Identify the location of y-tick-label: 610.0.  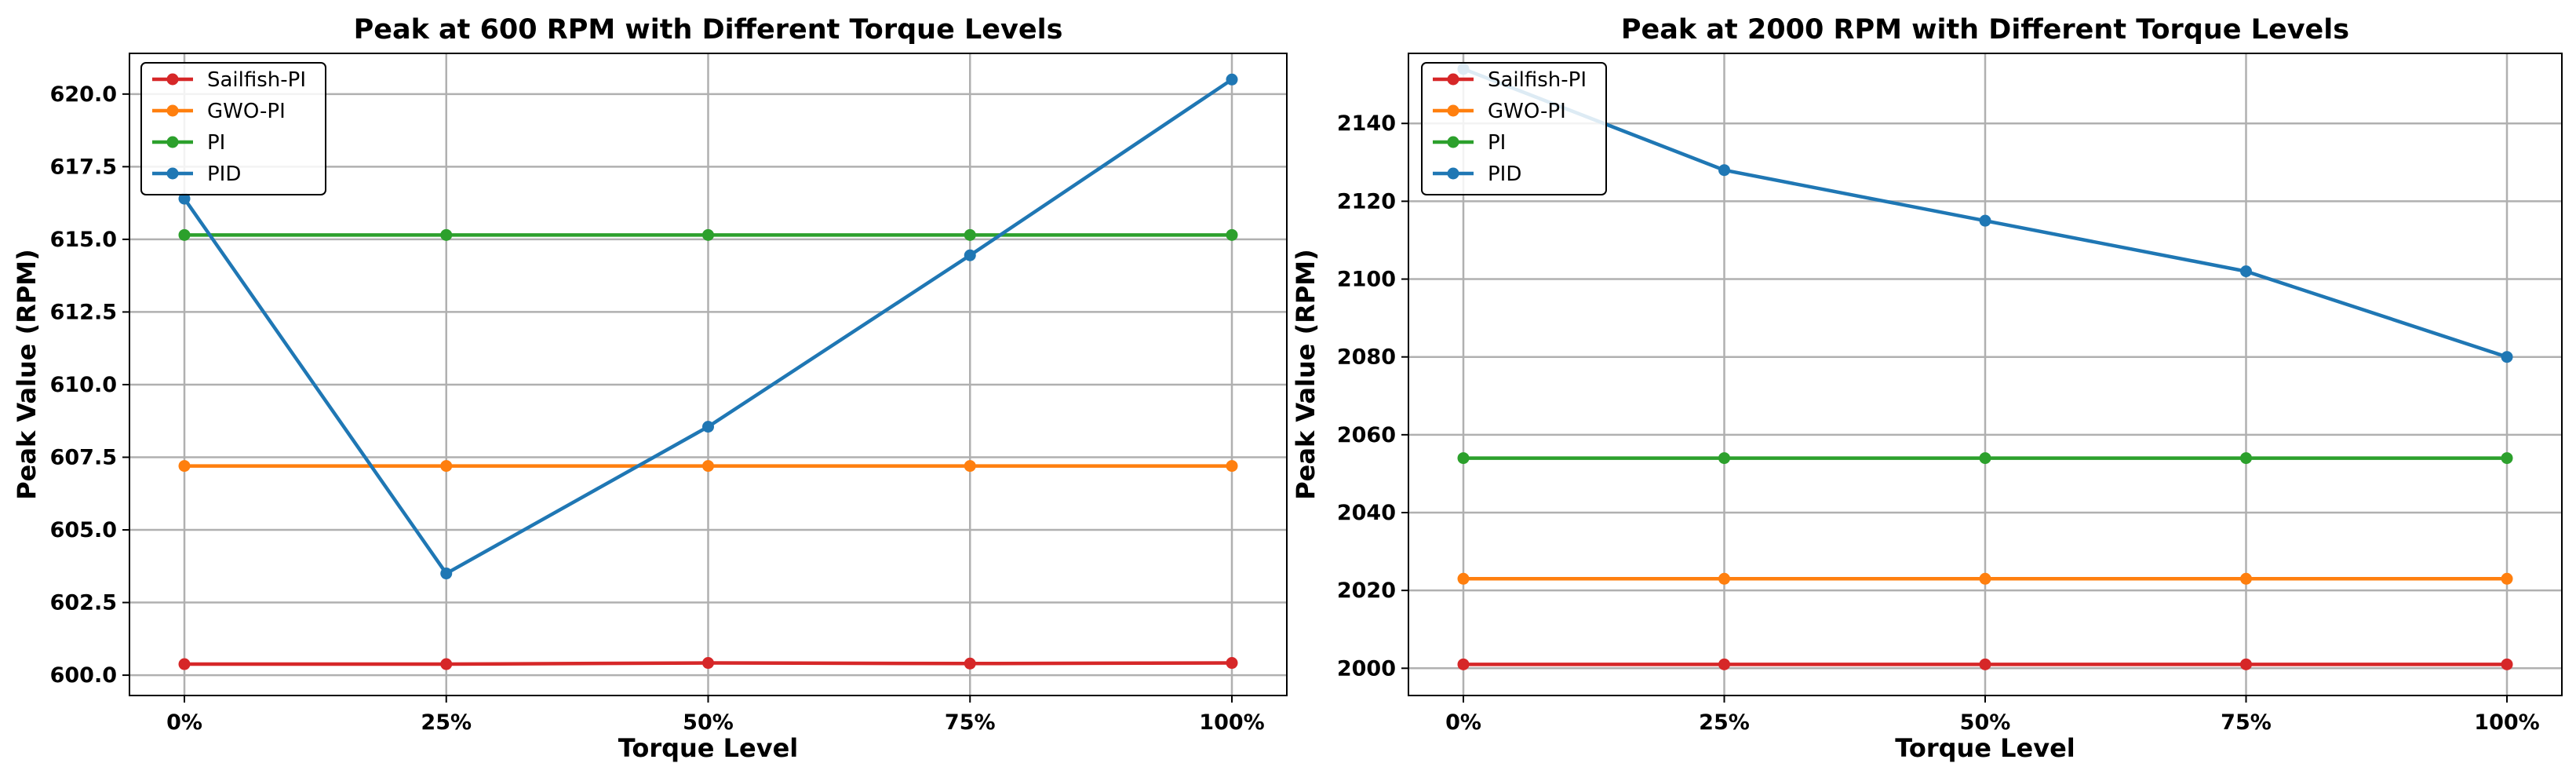
(83, 385).